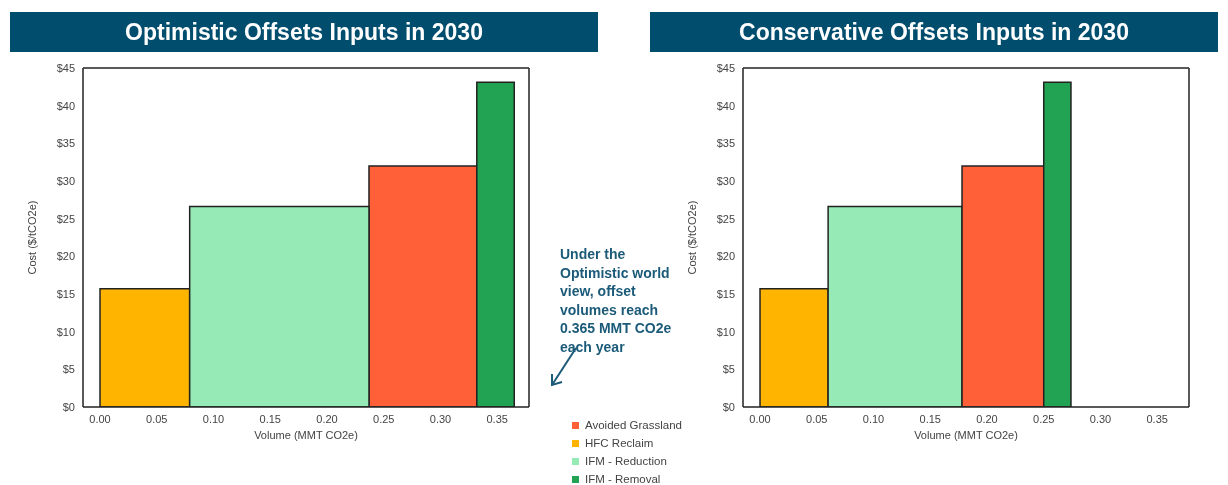  What do you see at coordinates (304, 32) in the screenshot?
I see `chart-title: Optimistic Offsets Inputs in 2030` at bounding box center [304, 32].